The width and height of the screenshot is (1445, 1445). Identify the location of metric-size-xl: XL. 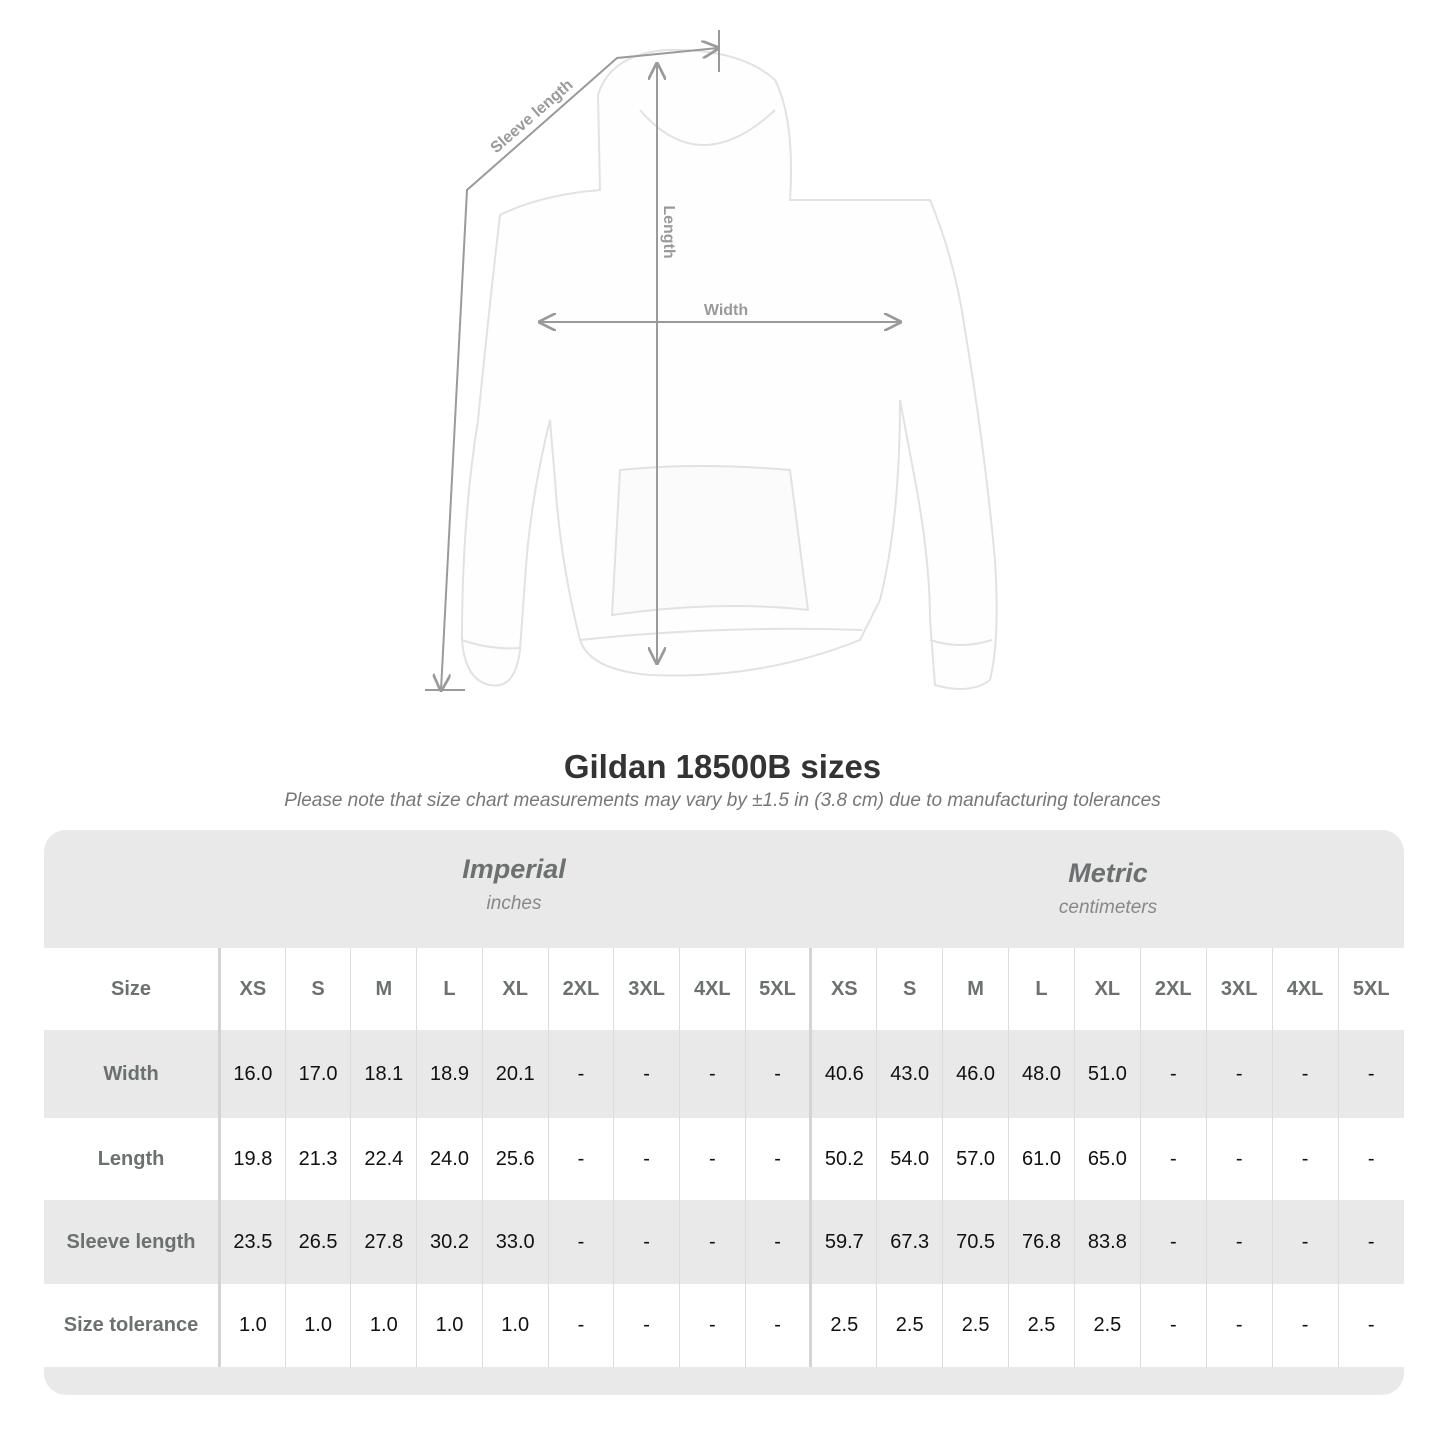
(1107, 989).